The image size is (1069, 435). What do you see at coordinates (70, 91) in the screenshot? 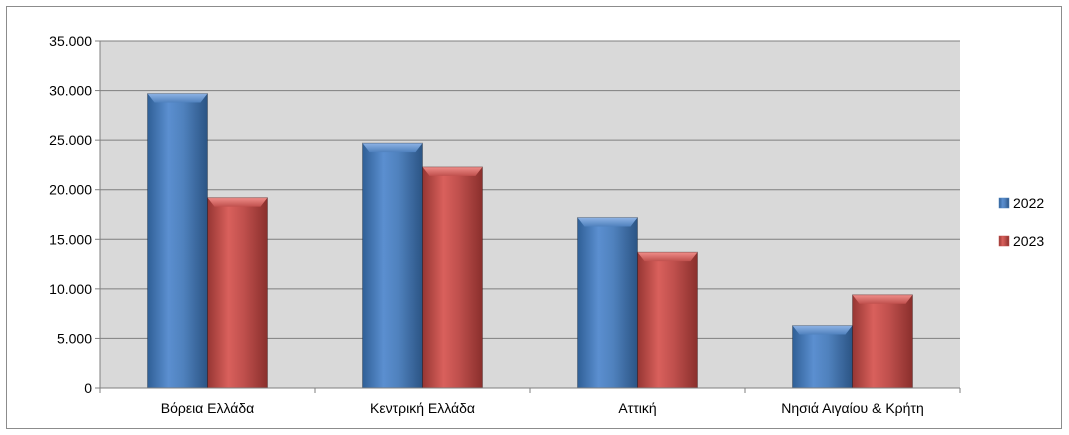
I see `y-tick-label: 30.000` at bounding box center [70, 91].